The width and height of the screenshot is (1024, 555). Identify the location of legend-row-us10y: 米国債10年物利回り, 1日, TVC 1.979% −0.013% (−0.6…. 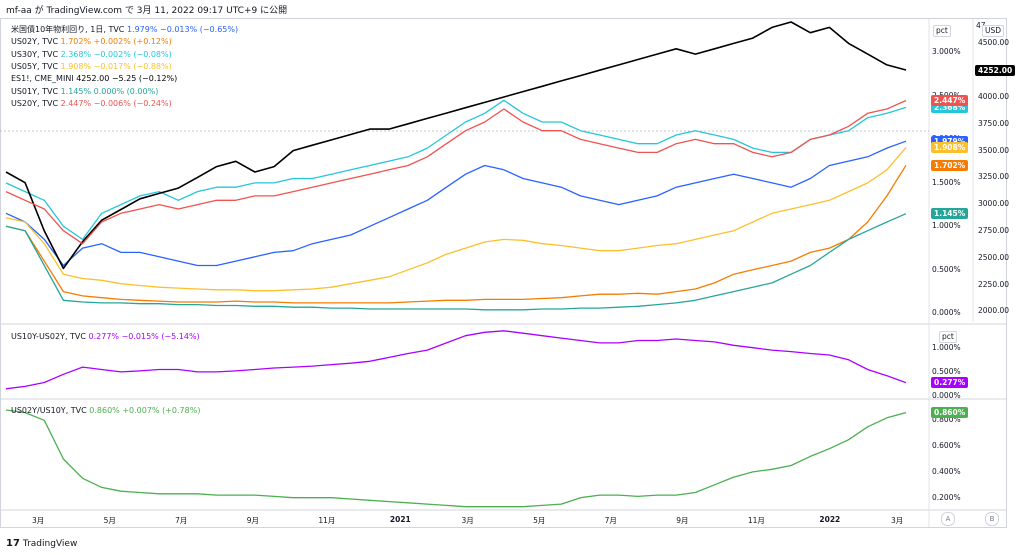
(124, 30).